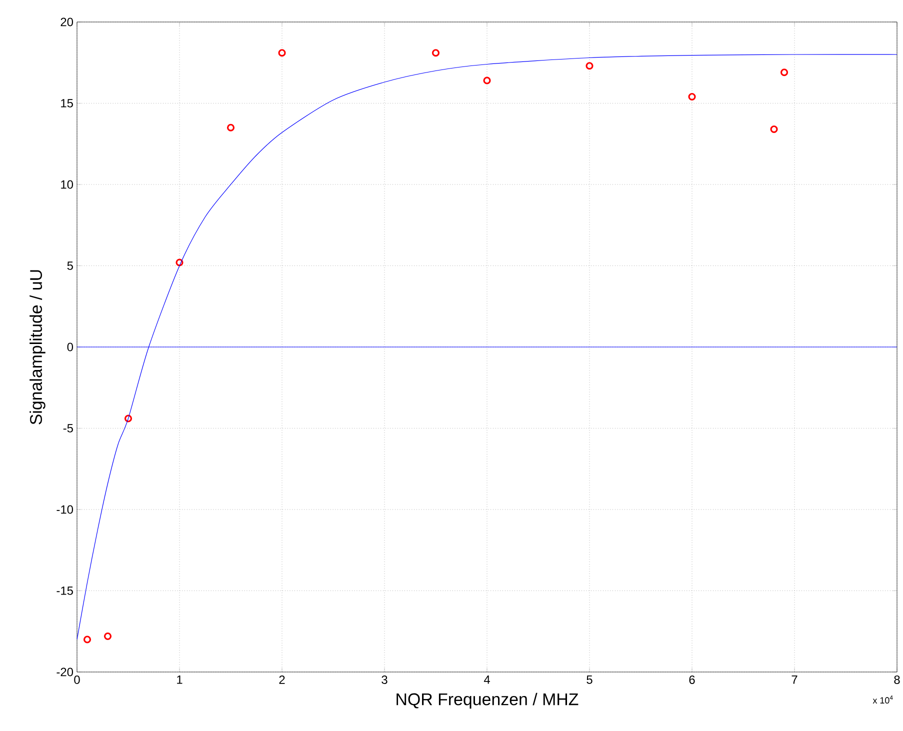 The image size is (903, 731). Describe the element at coordinates (589, 680) in the screenshot. I see `x-tick-label: 5` at that location.